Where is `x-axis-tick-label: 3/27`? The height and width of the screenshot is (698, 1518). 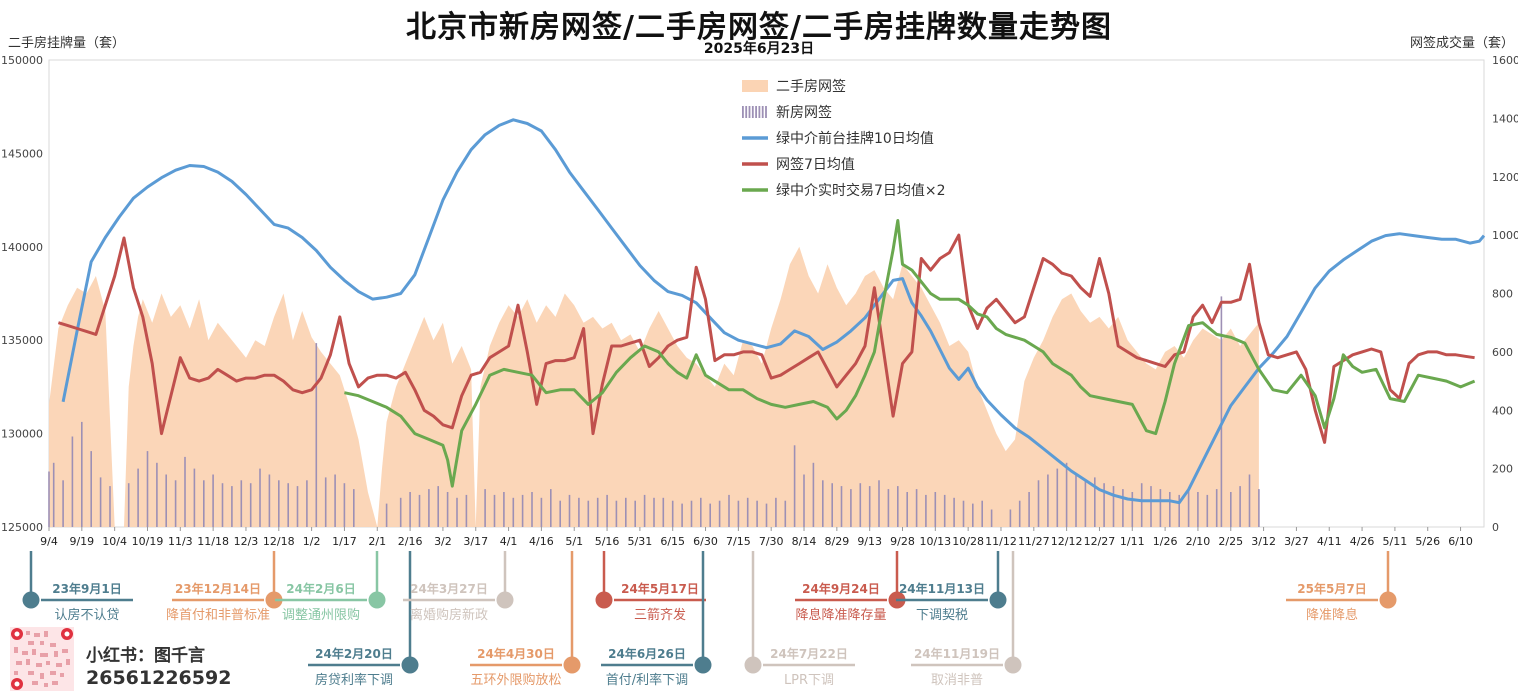 x-axis-tick-label: 3/27 is located at coordinates (1296, 541).